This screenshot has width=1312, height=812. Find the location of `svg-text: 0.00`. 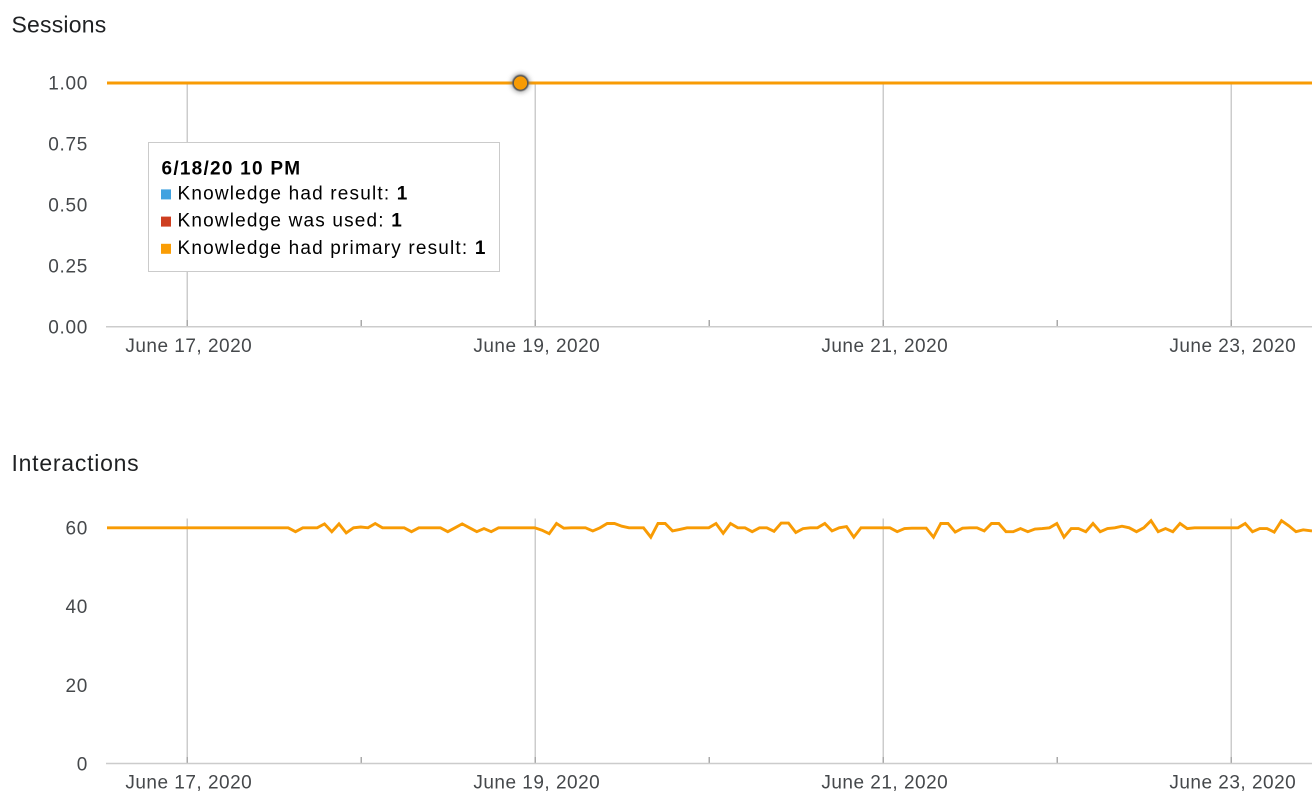

svg-text: 0.00 is located at coordinates (68, 327).